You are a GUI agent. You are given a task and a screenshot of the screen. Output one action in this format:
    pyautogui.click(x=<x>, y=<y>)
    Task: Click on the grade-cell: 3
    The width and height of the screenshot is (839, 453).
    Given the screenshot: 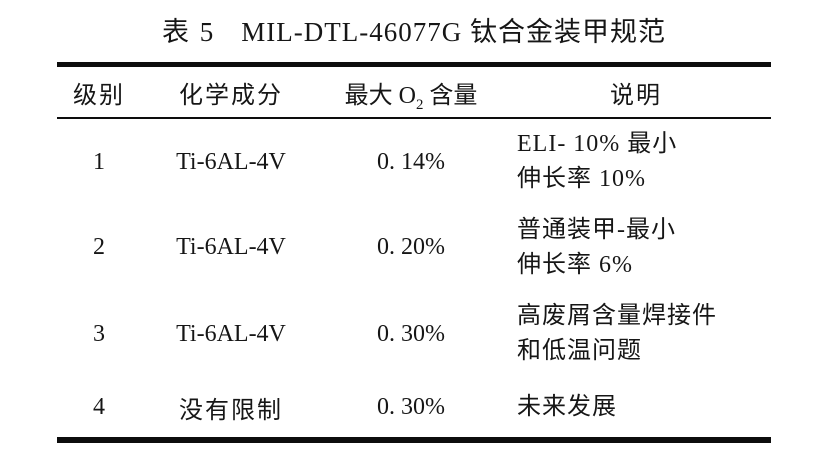 What is the action you would take?
    pyautogui.click(x=99, y=333)
    